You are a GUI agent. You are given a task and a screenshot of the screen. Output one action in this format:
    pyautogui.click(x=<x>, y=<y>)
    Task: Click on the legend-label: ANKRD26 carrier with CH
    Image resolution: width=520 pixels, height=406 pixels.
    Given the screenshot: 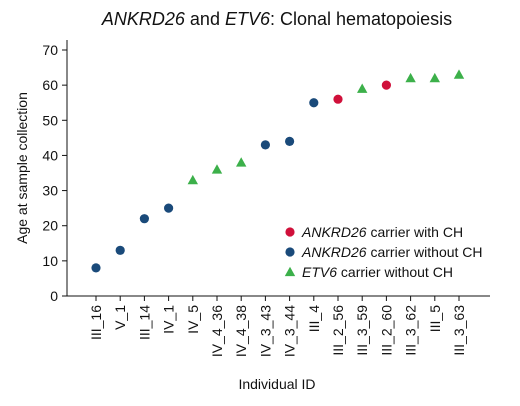 What is the action you would take?
    pyautogui.click(x=382, y=232)
    